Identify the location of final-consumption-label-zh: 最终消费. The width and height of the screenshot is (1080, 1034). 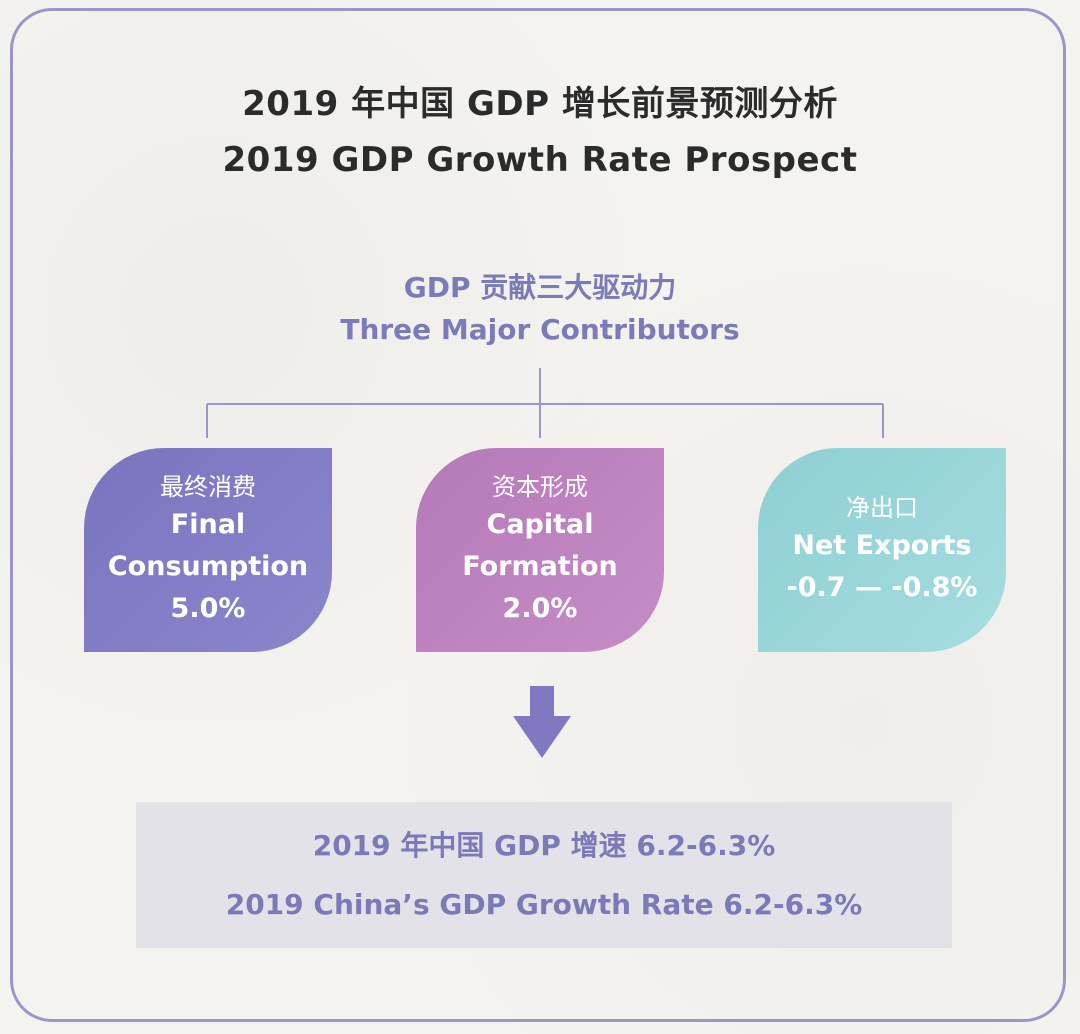
(208, 487).